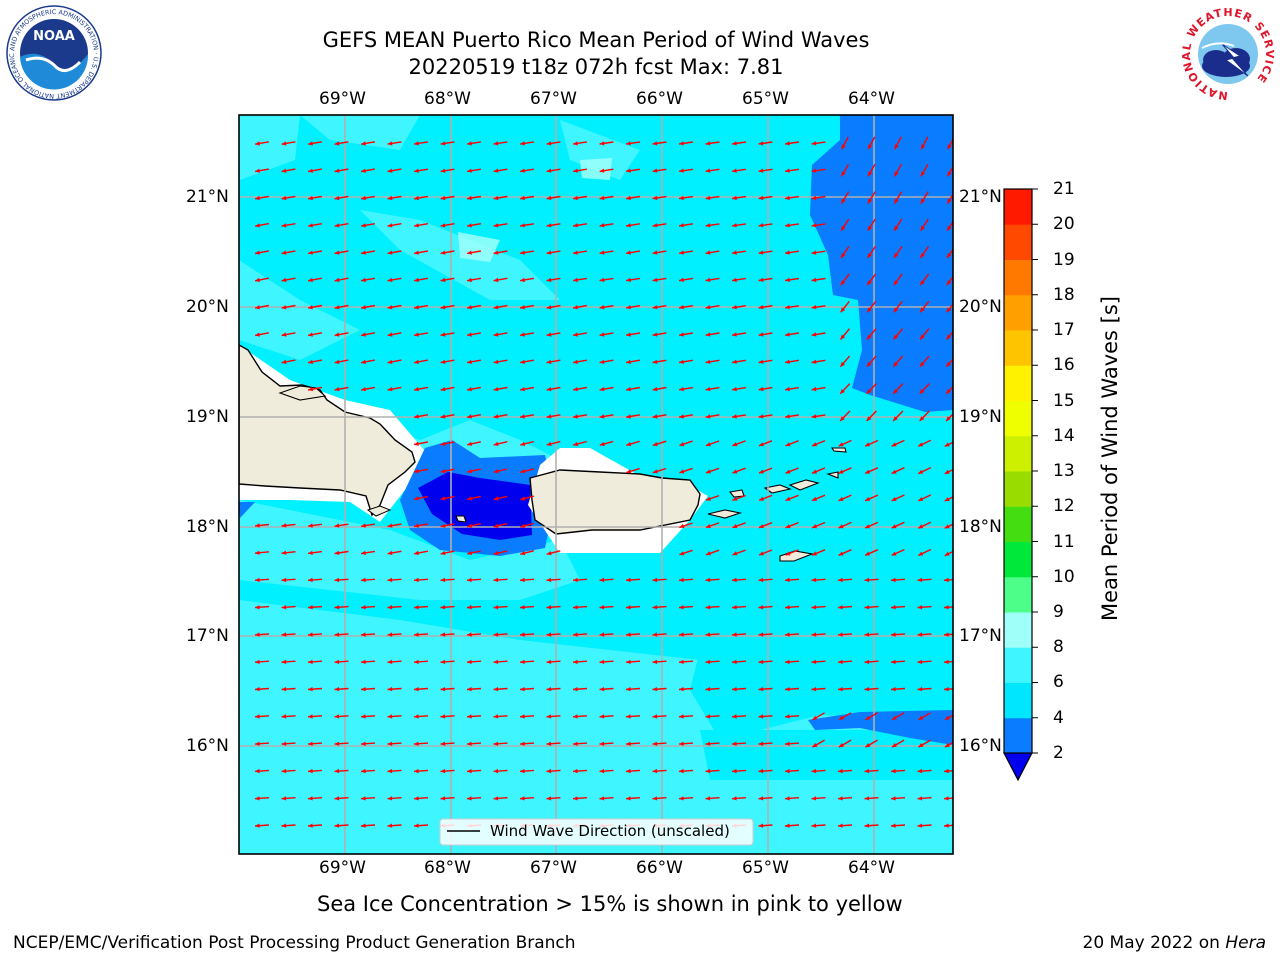  What do you see at coordinates (871, 868) in the screenshot?
I see `bottom-lon-label: 64°W` at bounding box center [871, 868].